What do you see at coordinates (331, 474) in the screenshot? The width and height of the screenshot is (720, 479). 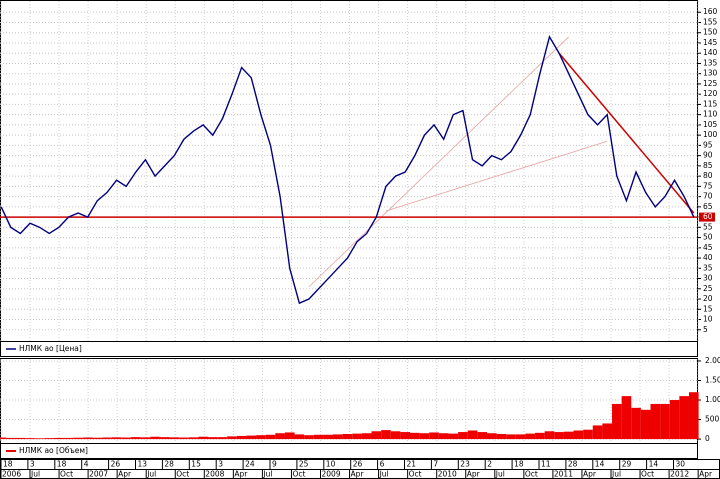 I see `x-tick-label: 2009` at bounding box center [331, 474].